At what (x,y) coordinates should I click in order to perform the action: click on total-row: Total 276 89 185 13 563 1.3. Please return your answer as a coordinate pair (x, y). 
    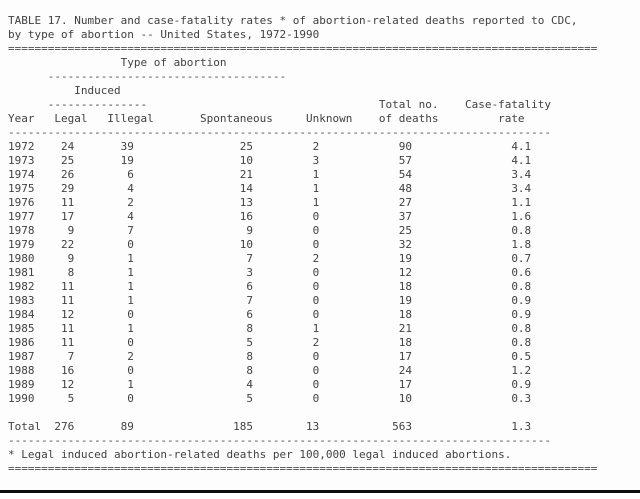
    Looking at the image, I should click on (270, 426).